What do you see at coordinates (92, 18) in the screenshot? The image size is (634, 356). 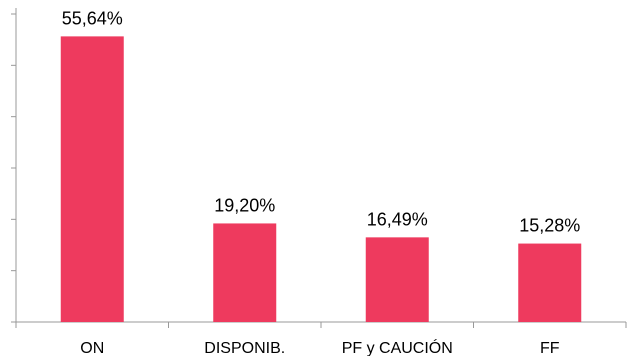 I see `data-label: 55,64%` at bounding box center [92, 18].